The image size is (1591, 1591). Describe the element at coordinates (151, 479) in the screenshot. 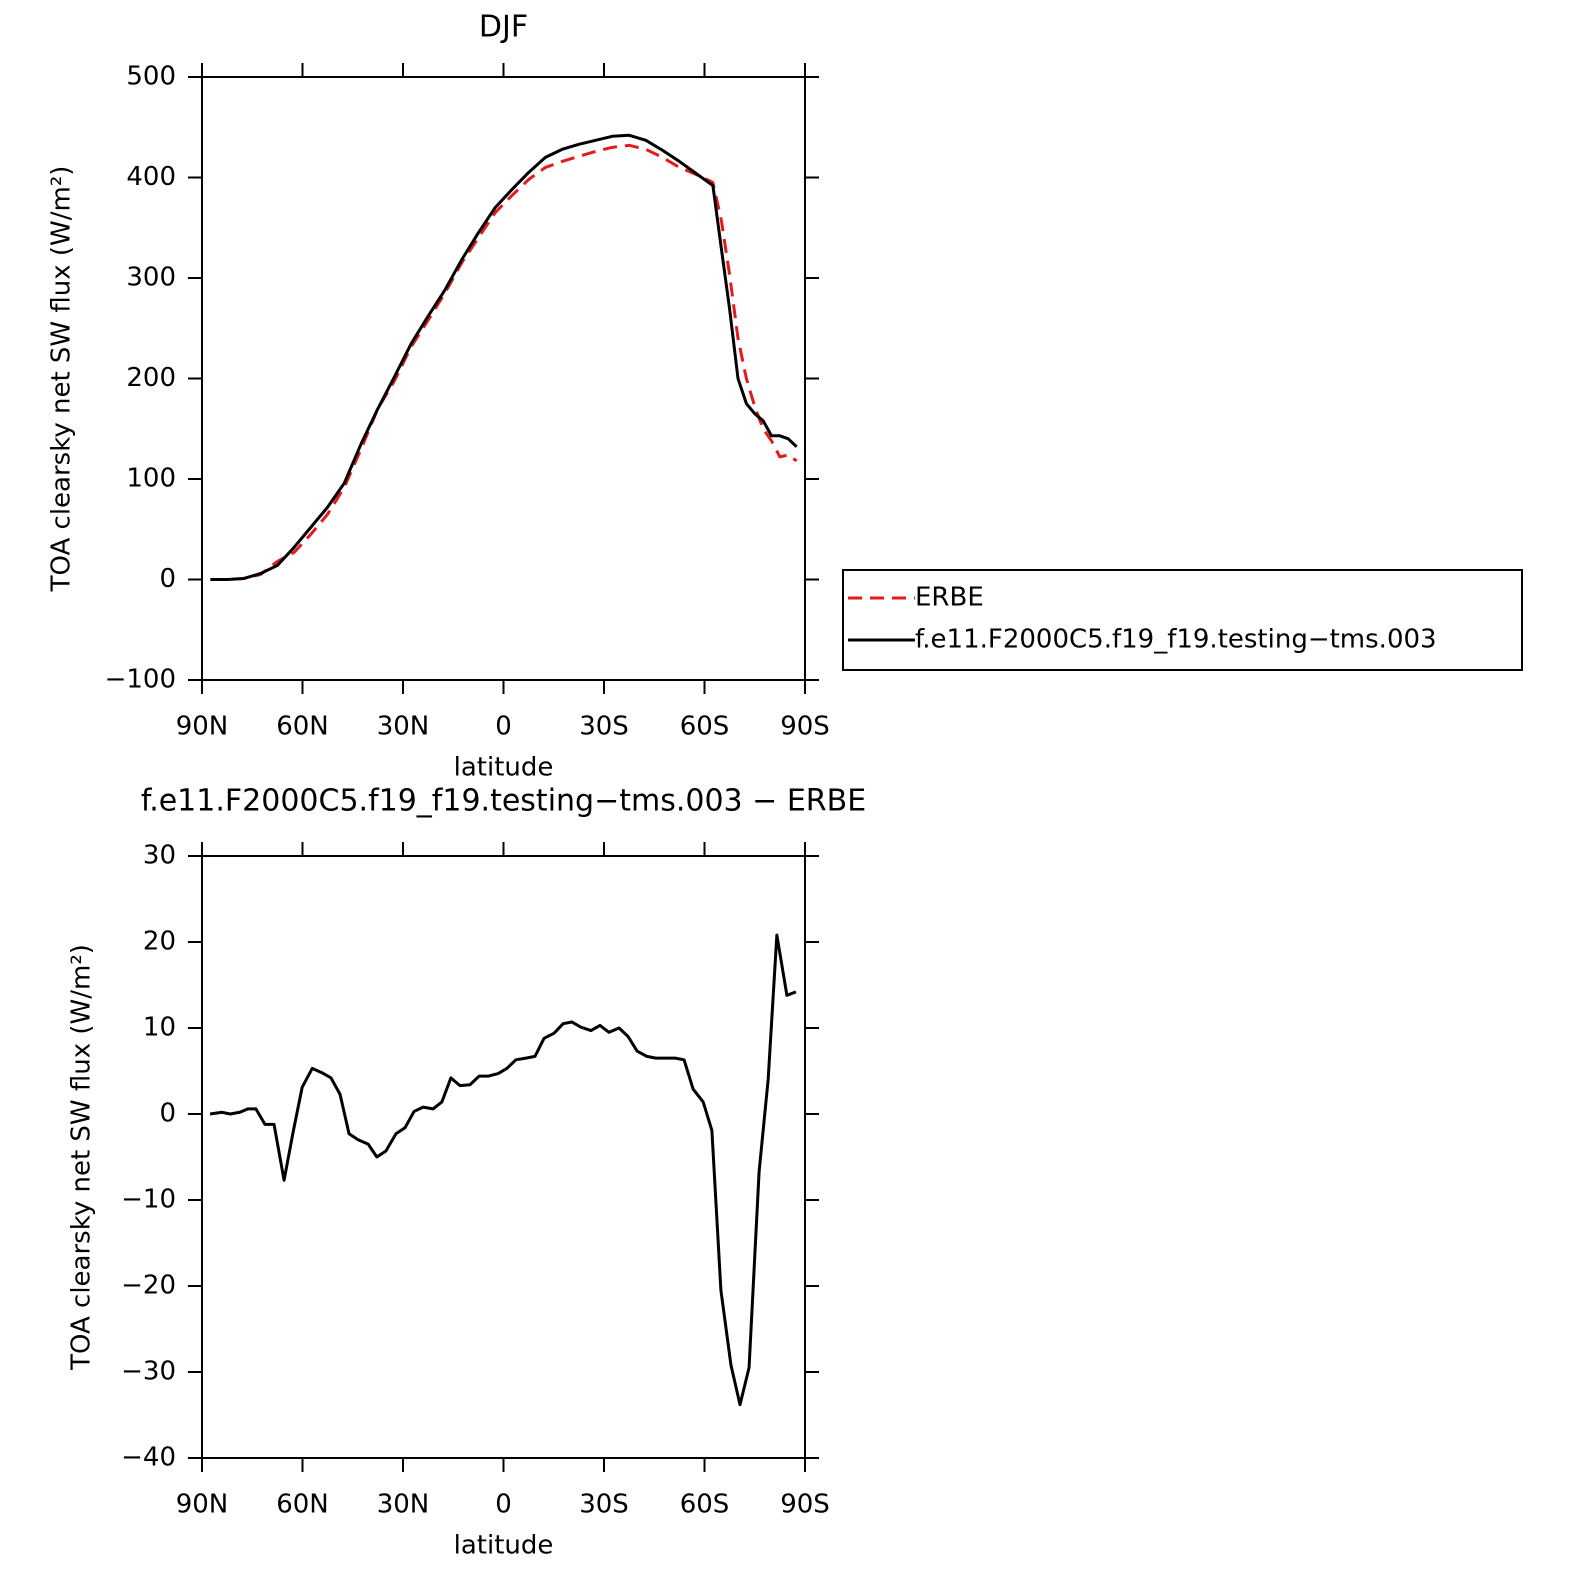

I see `y-tick-label: 100` at that location.